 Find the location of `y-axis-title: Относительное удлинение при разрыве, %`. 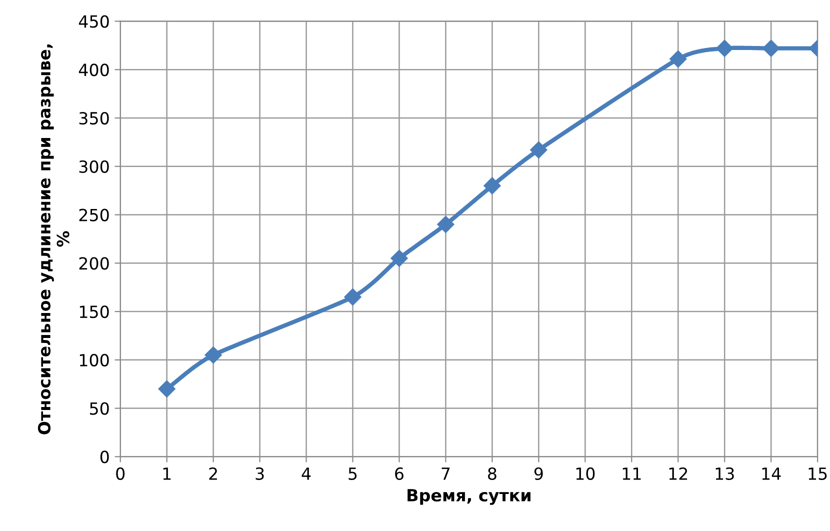

y-axis-title: Относительное удлинение при разрыве, % is located at coordinates (54, 239).